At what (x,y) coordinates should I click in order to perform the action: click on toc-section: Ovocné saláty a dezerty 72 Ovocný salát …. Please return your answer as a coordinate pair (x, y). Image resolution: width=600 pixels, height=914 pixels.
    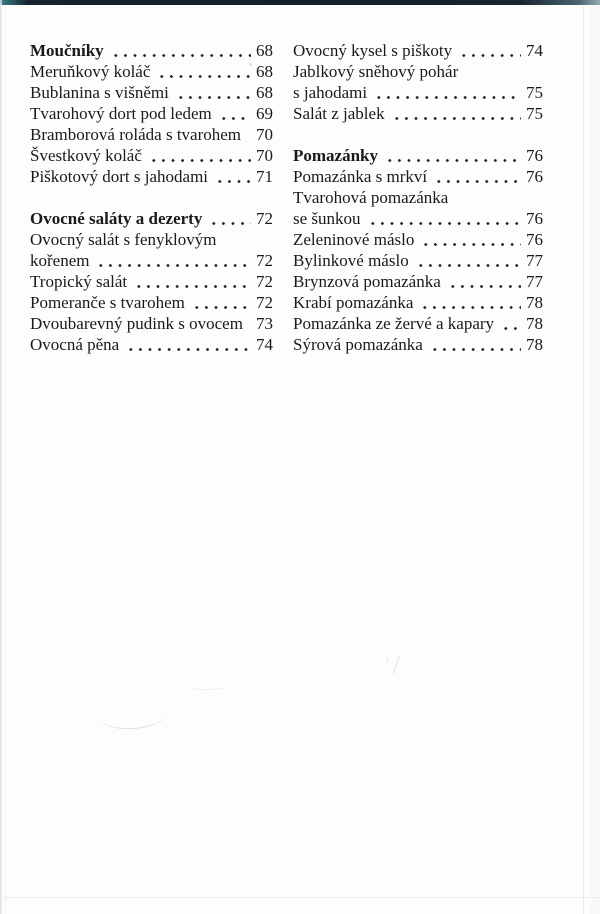
    Looking at the image, I should click on (151, 281).